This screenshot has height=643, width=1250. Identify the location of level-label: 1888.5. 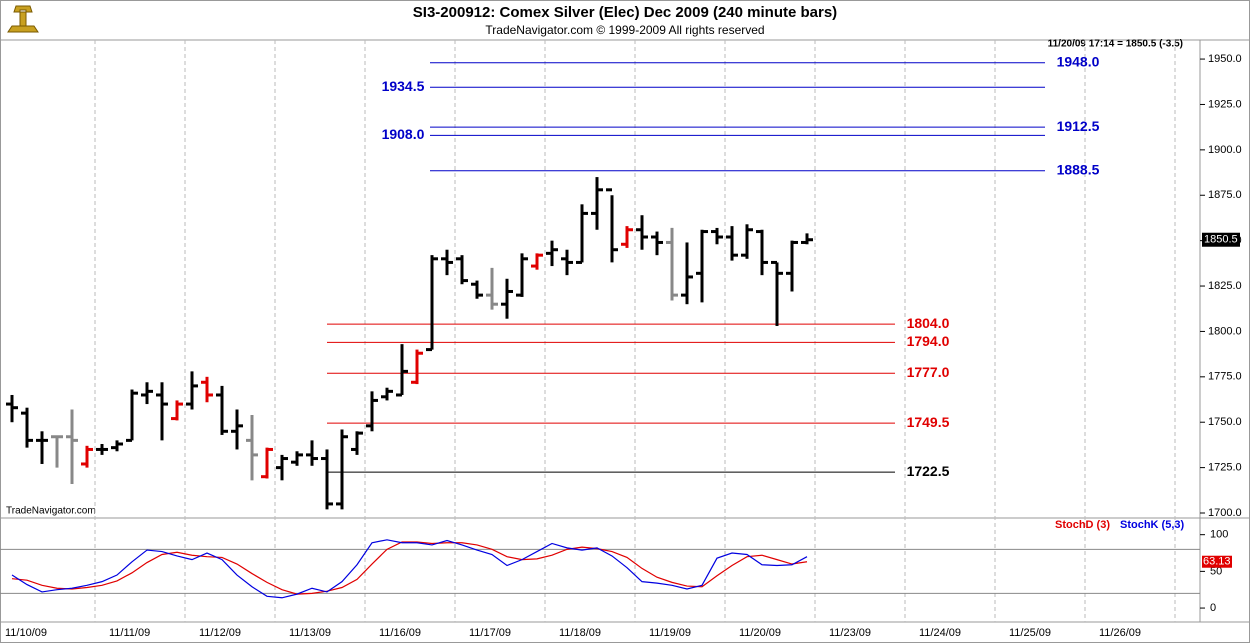
(1078, 169).